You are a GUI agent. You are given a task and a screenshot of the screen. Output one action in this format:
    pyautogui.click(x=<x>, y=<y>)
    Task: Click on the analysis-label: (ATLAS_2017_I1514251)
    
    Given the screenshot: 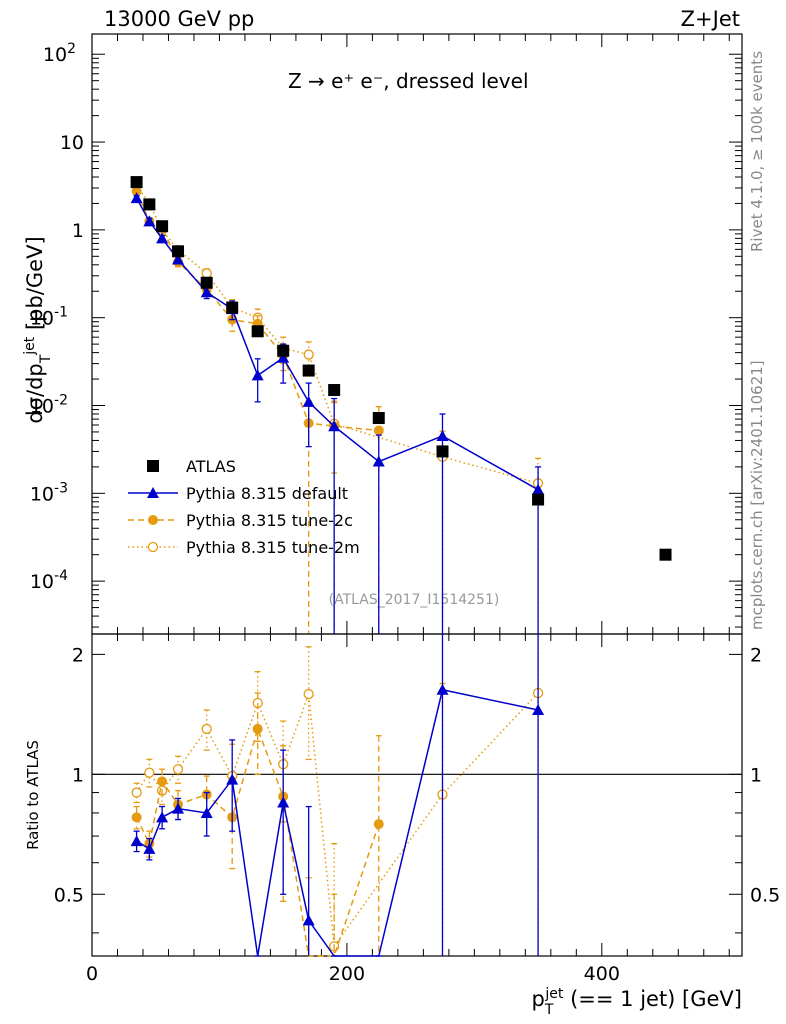 What is the action you would take?
    pyautogui.click(x=414, y=600)
    